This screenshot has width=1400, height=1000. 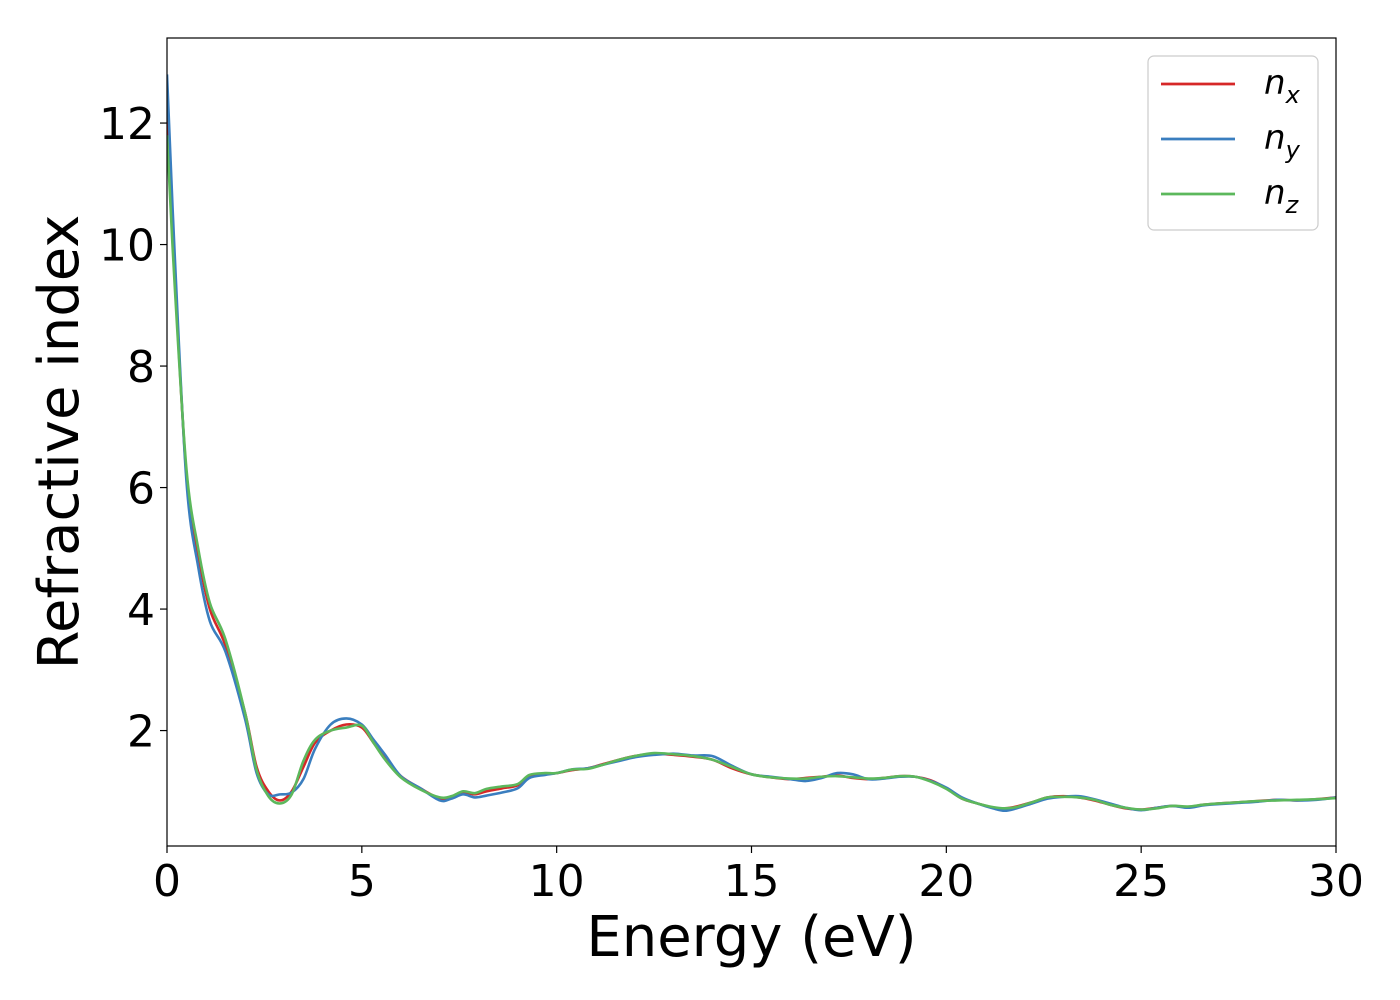 What do you see at coordinates (1282, 141) in the screenshot?
I see `legend-label-ny: ny` at bounding box center [1282, 141].